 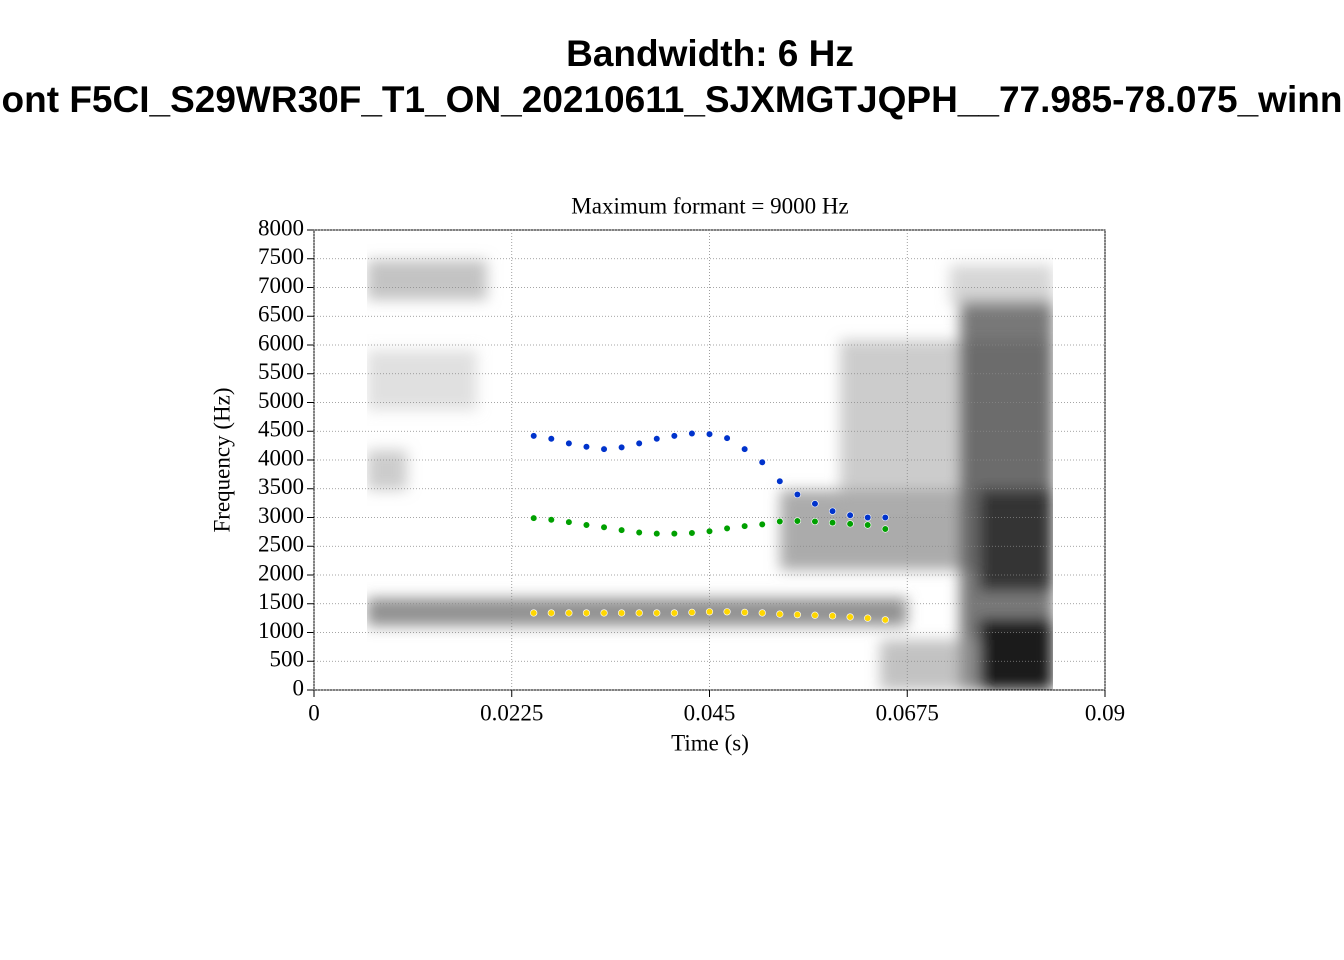 I want to click on y-tick-label: 0, so click(x=299, y=687).